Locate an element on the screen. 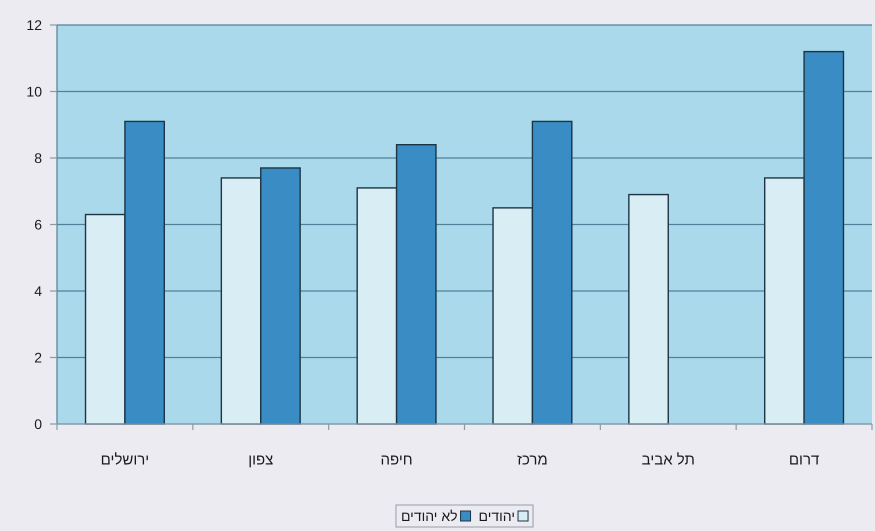 This screenshot has width=875, height=531. y-tick-label: 4 is located at coordinates (38, 291).